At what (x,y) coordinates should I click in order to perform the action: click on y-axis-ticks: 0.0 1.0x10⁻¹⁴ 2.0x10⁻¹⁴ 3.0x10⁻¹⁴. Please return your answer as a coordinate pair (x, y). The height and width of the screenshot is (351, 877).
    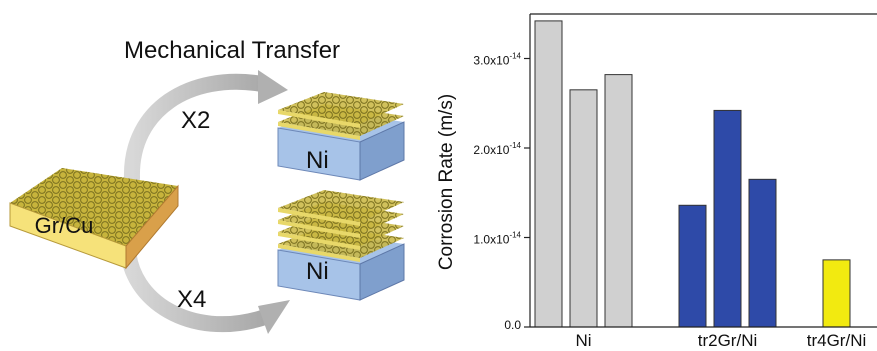
    Looking at the image, I should click on (501, 192).